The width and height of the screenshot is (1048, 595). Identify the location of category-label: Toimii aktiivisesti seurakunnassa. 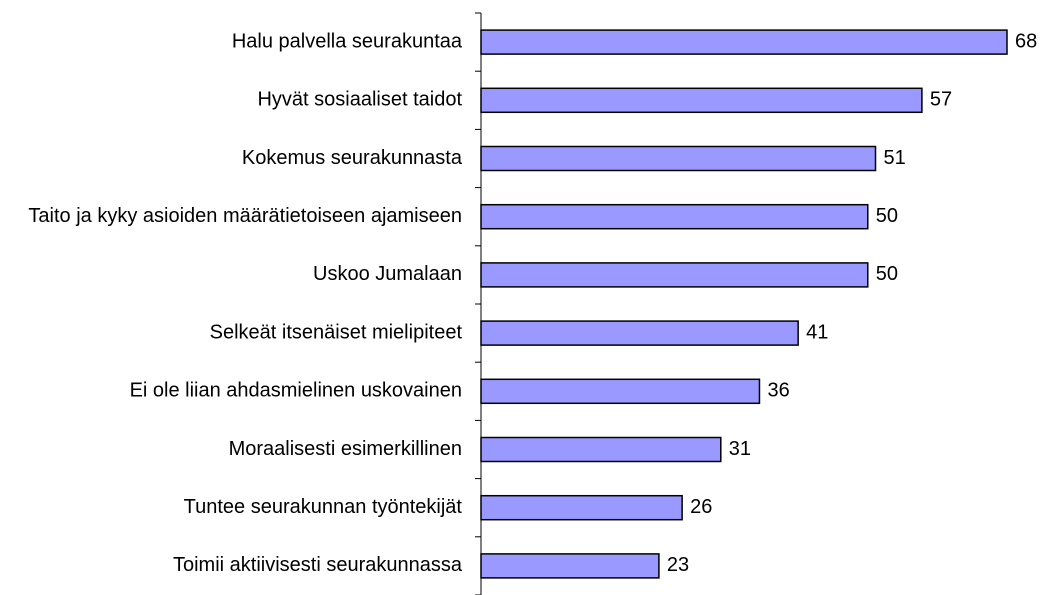
(318, 565).